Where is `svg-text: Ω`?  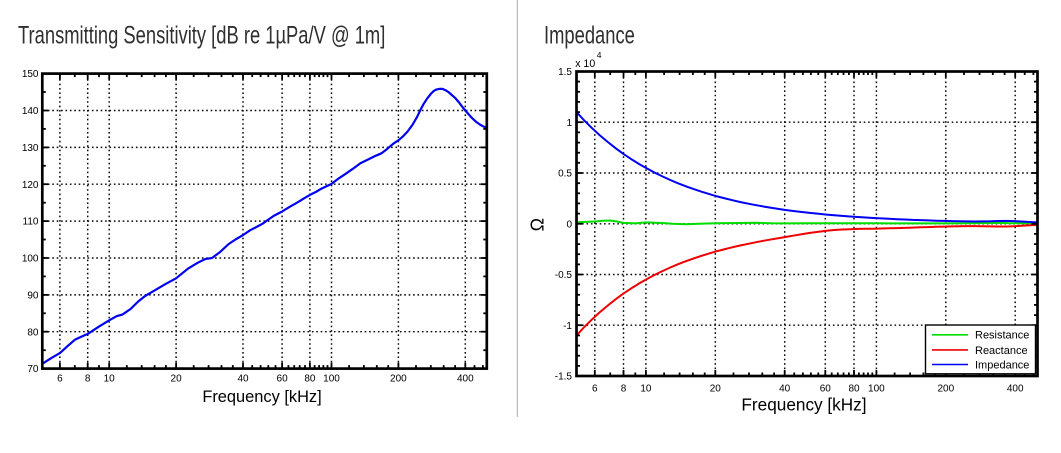
svg-text: Ω is located at coordinates (538, 224).